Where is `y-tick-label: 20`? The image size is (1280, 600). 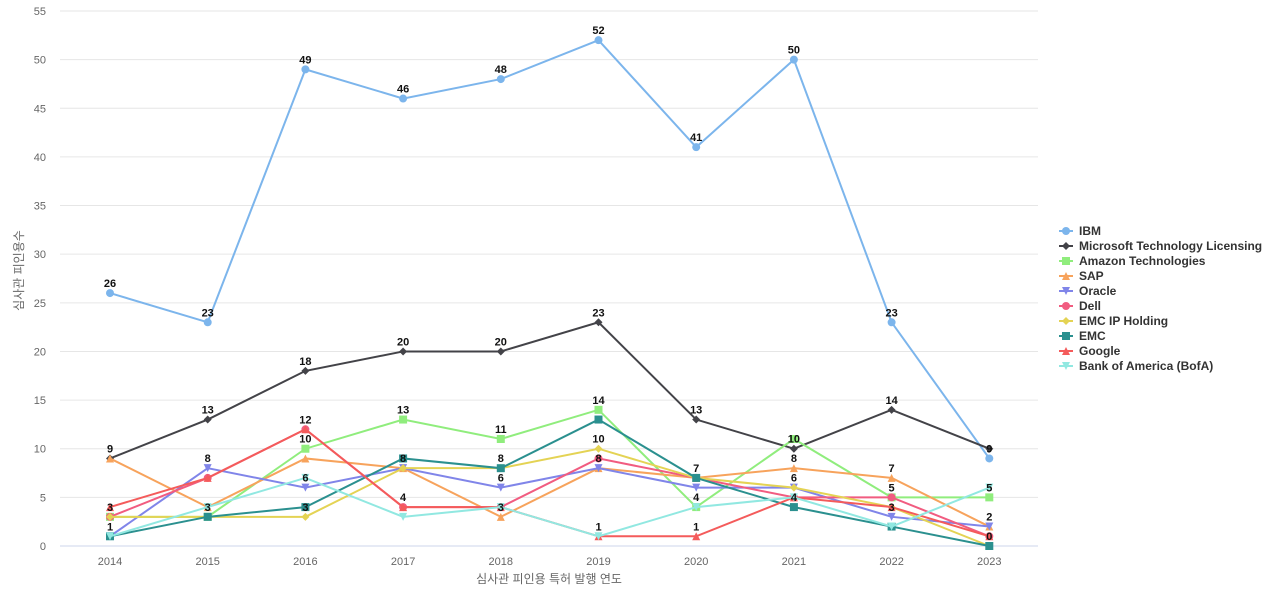
y-tick-label: 20 is located at coordinates (40, 352).